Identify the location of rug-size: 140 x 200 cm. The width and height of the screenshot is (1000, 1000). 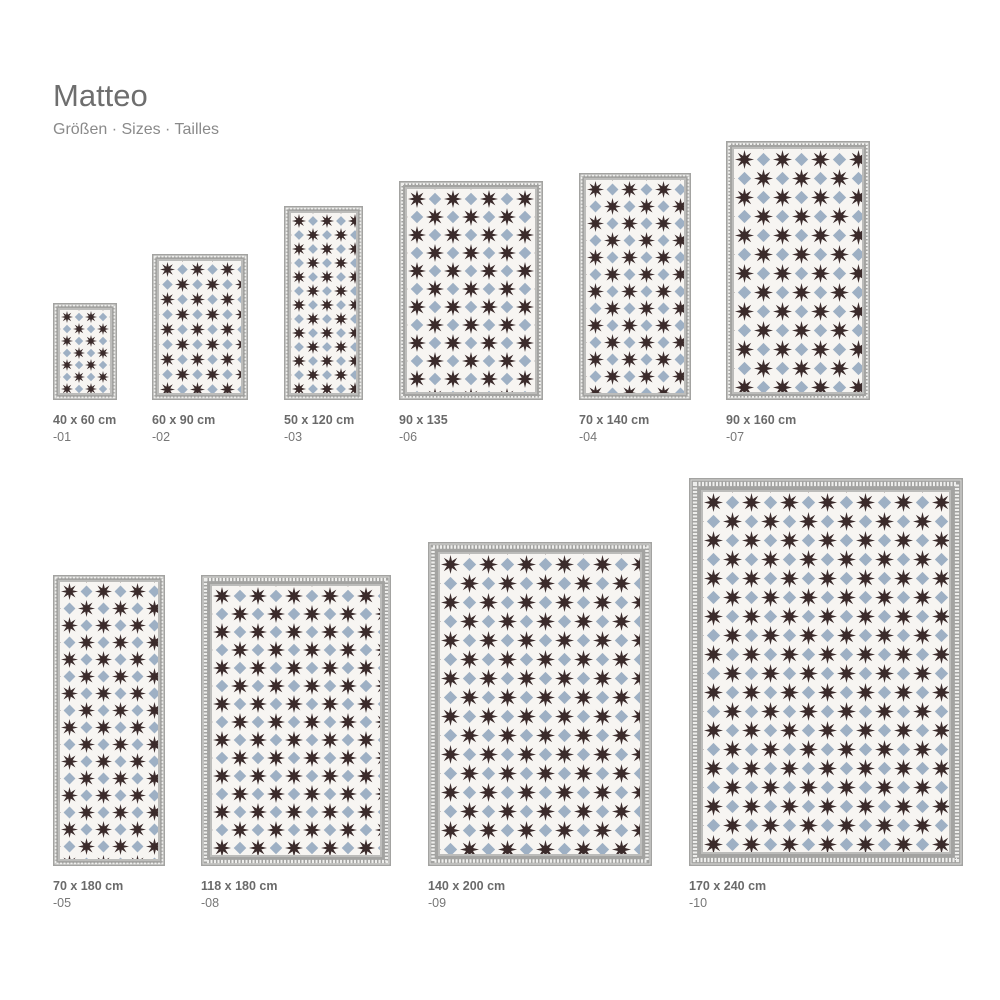
(467, 886).